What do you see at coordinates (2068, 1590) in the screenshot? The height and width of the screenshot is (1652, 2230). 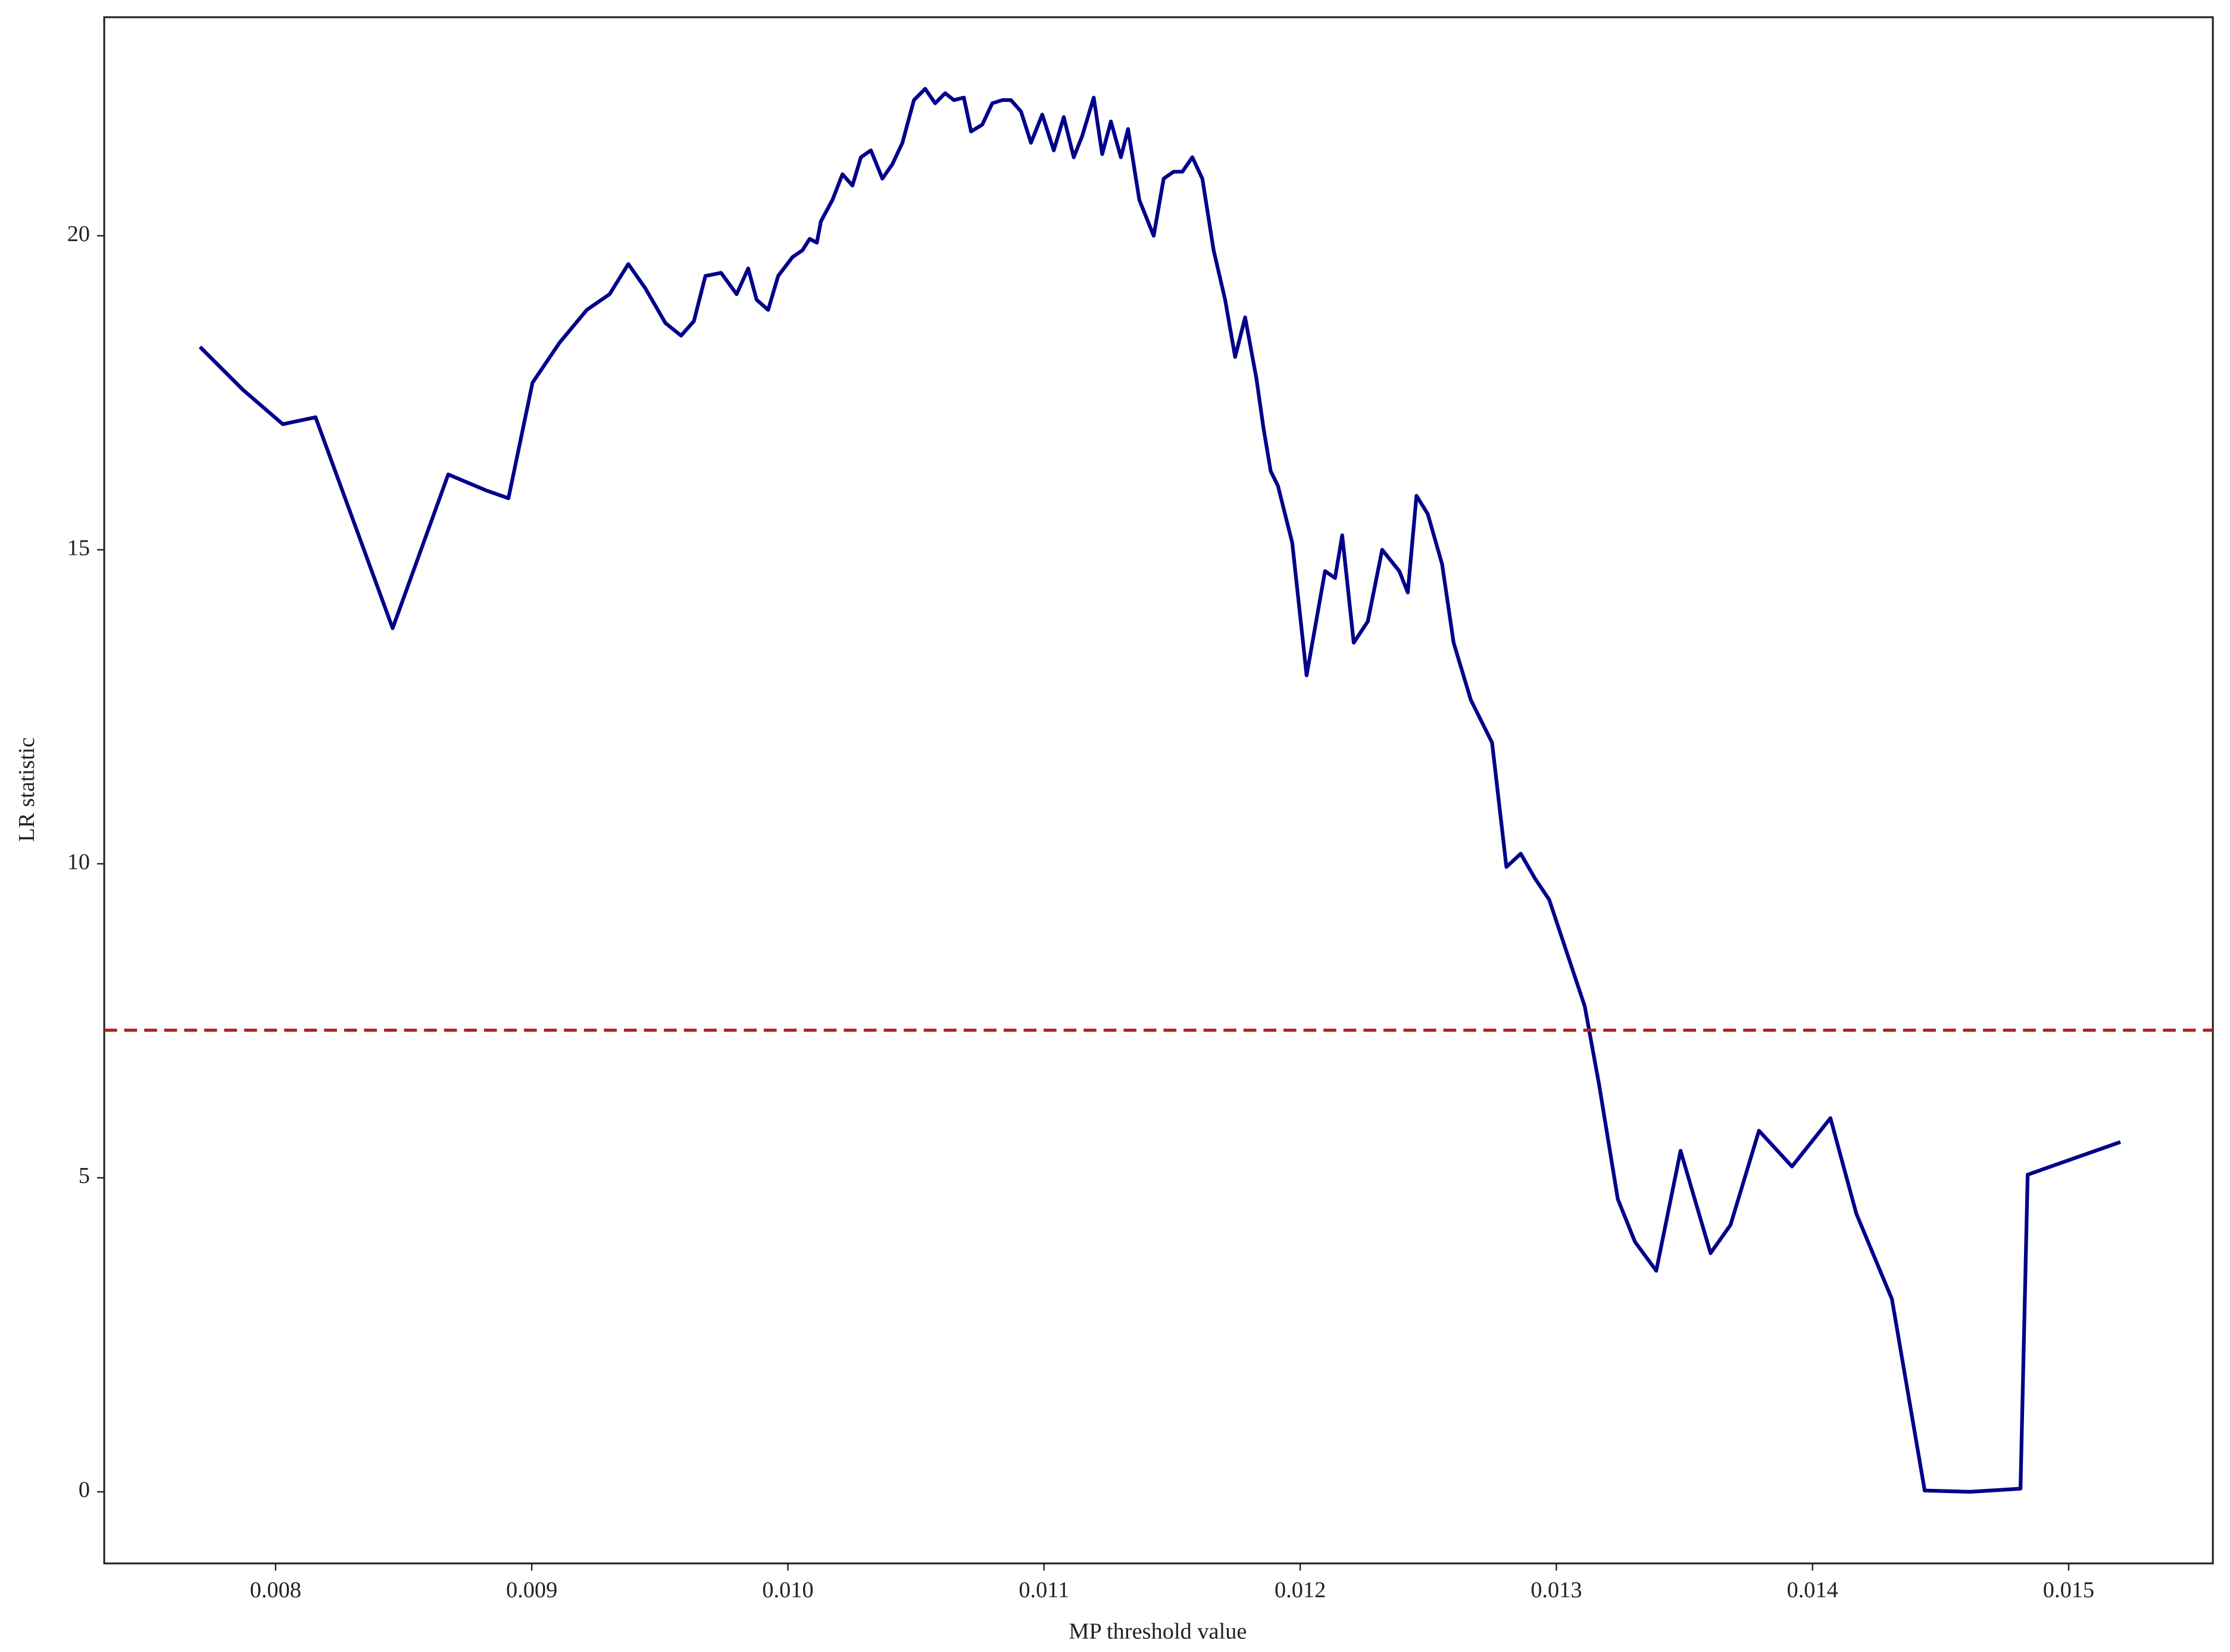 I see `x-tick-label: 0.015` at bounding box center [2068, 1590].